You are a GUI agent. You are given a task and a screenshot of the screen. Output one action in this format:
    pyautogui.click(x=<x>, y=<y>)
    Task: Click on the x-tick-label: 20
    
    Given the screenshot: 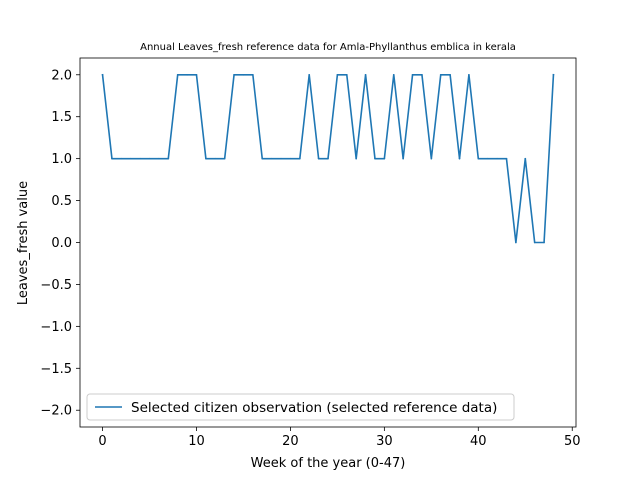 What is the action you would take?
    pyautogui.click(x=290, y=441)
    